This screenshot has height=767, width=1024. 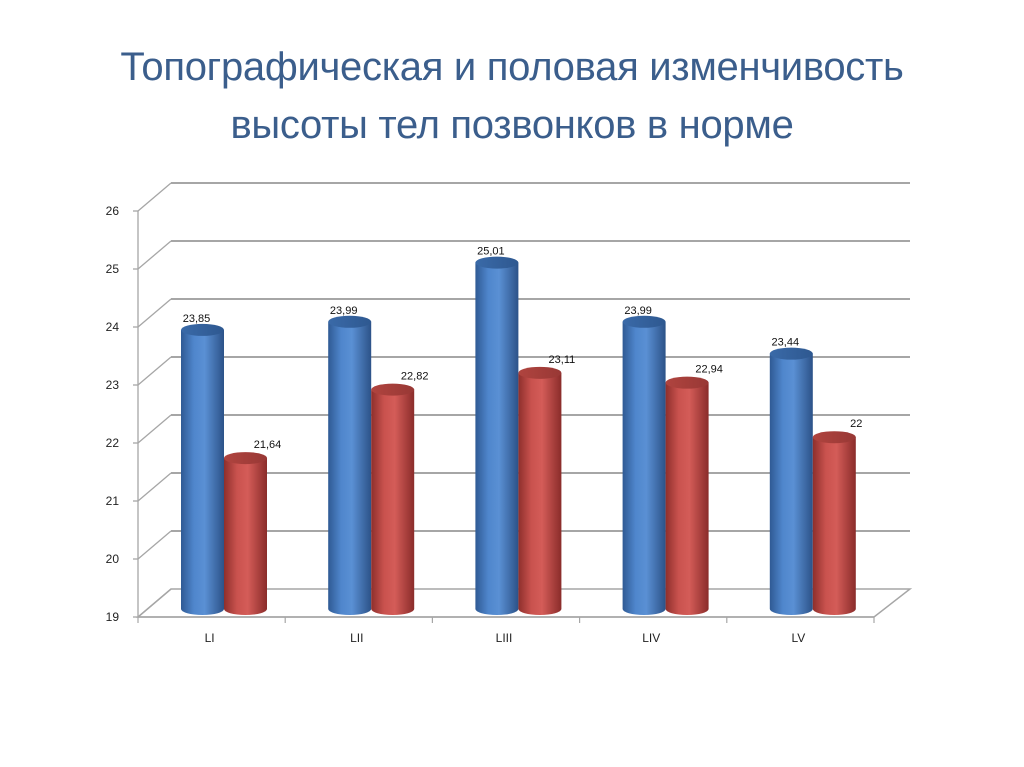 I want to click on x-category-label: LV, so click(x=799, y=638).